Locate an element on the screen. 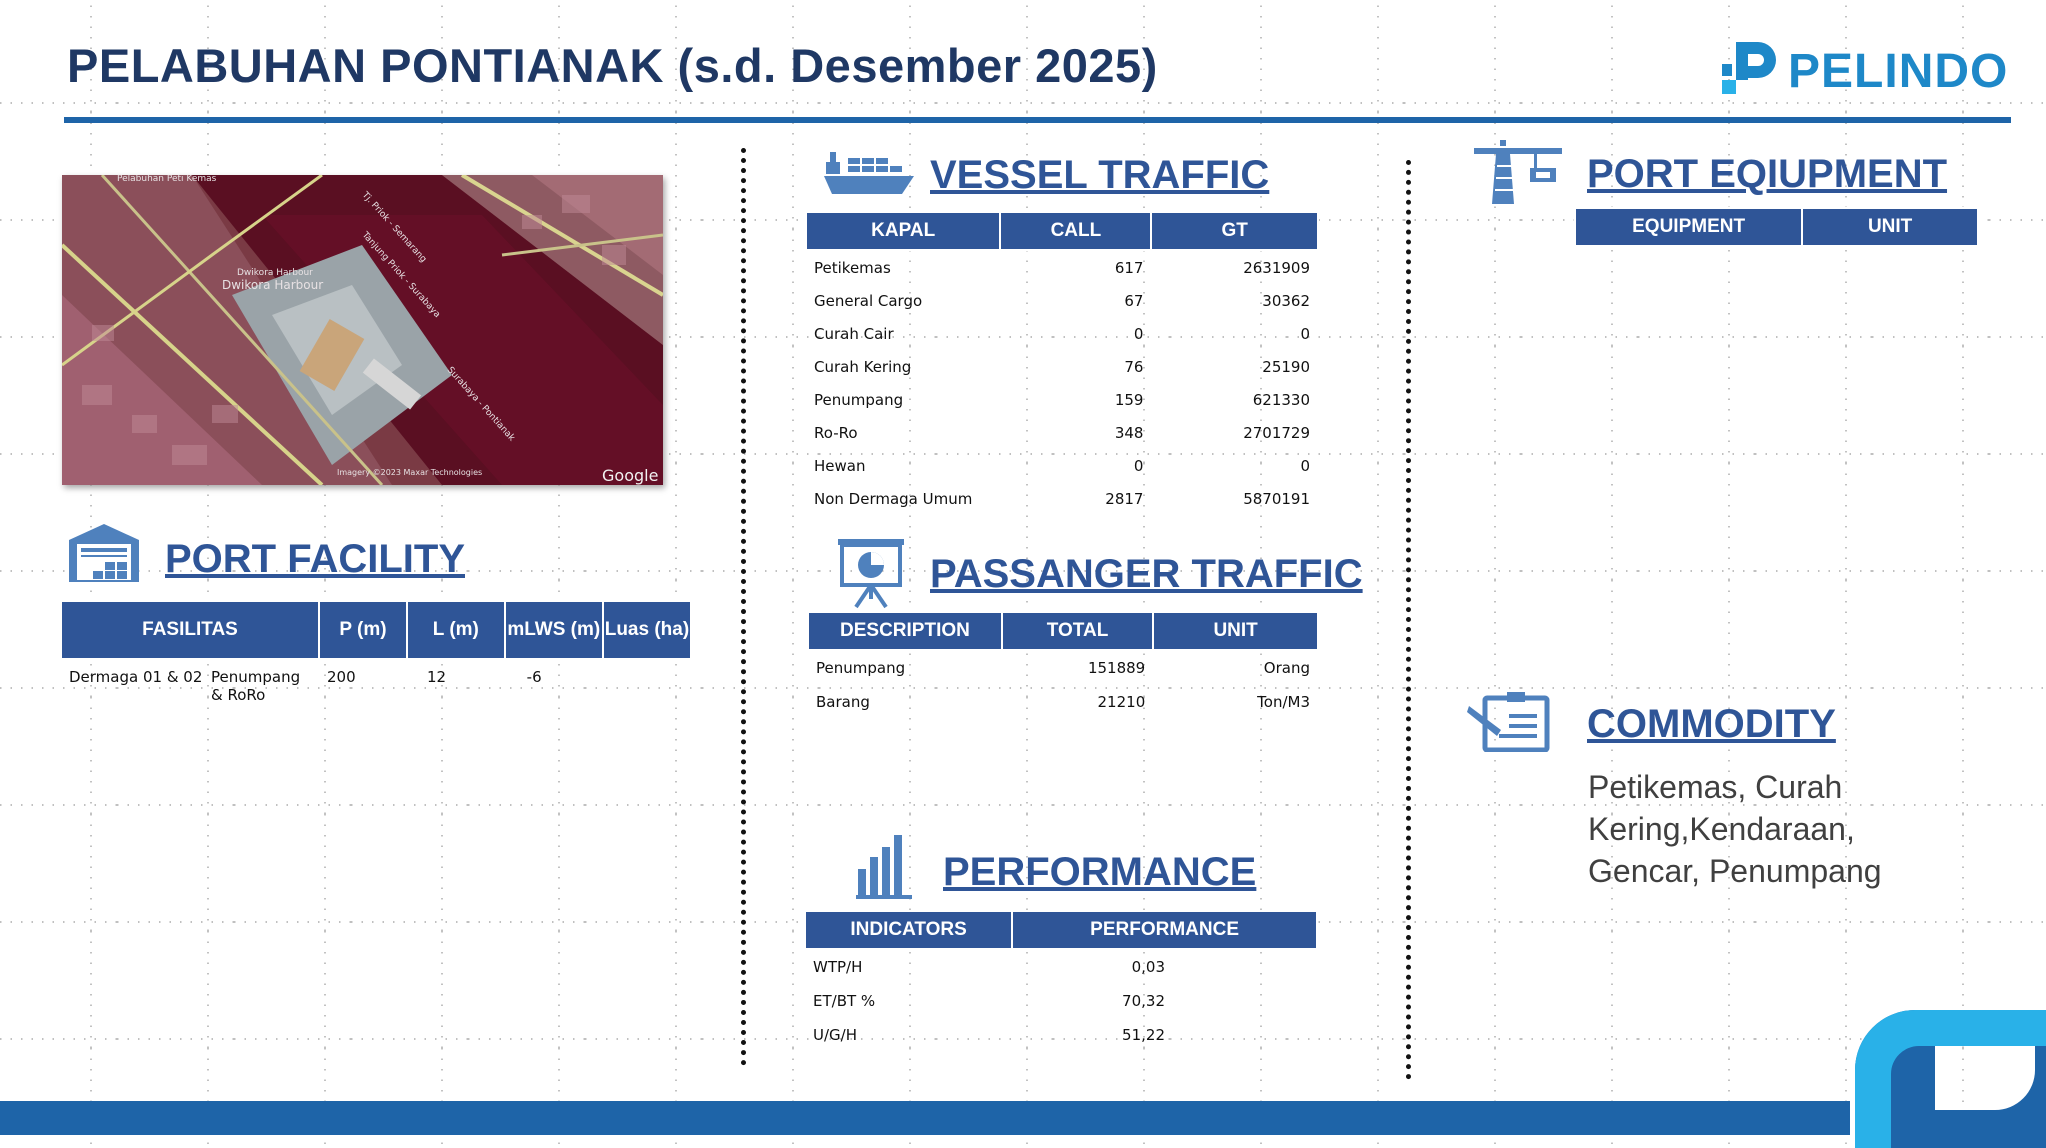 The width and height of the screenshot is (2046, 1148). map-credit: Imagery ©2023 Maxar Technologies is located at coordinates (409, 472).